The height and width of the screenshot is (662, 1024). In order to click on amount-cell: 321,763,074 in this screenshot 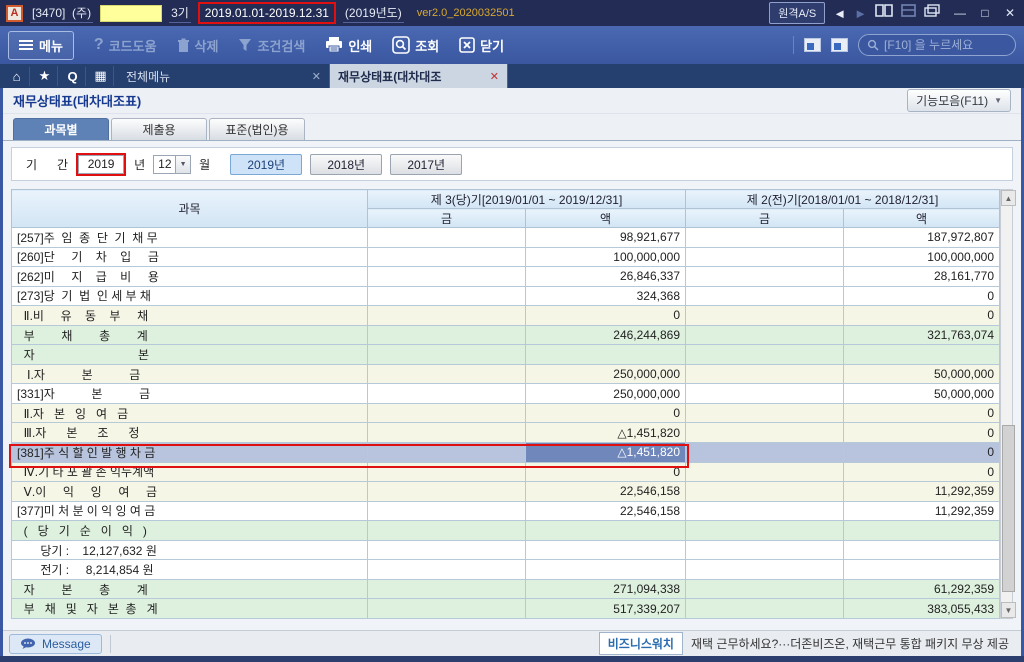, I will do `click(921, 335)`.